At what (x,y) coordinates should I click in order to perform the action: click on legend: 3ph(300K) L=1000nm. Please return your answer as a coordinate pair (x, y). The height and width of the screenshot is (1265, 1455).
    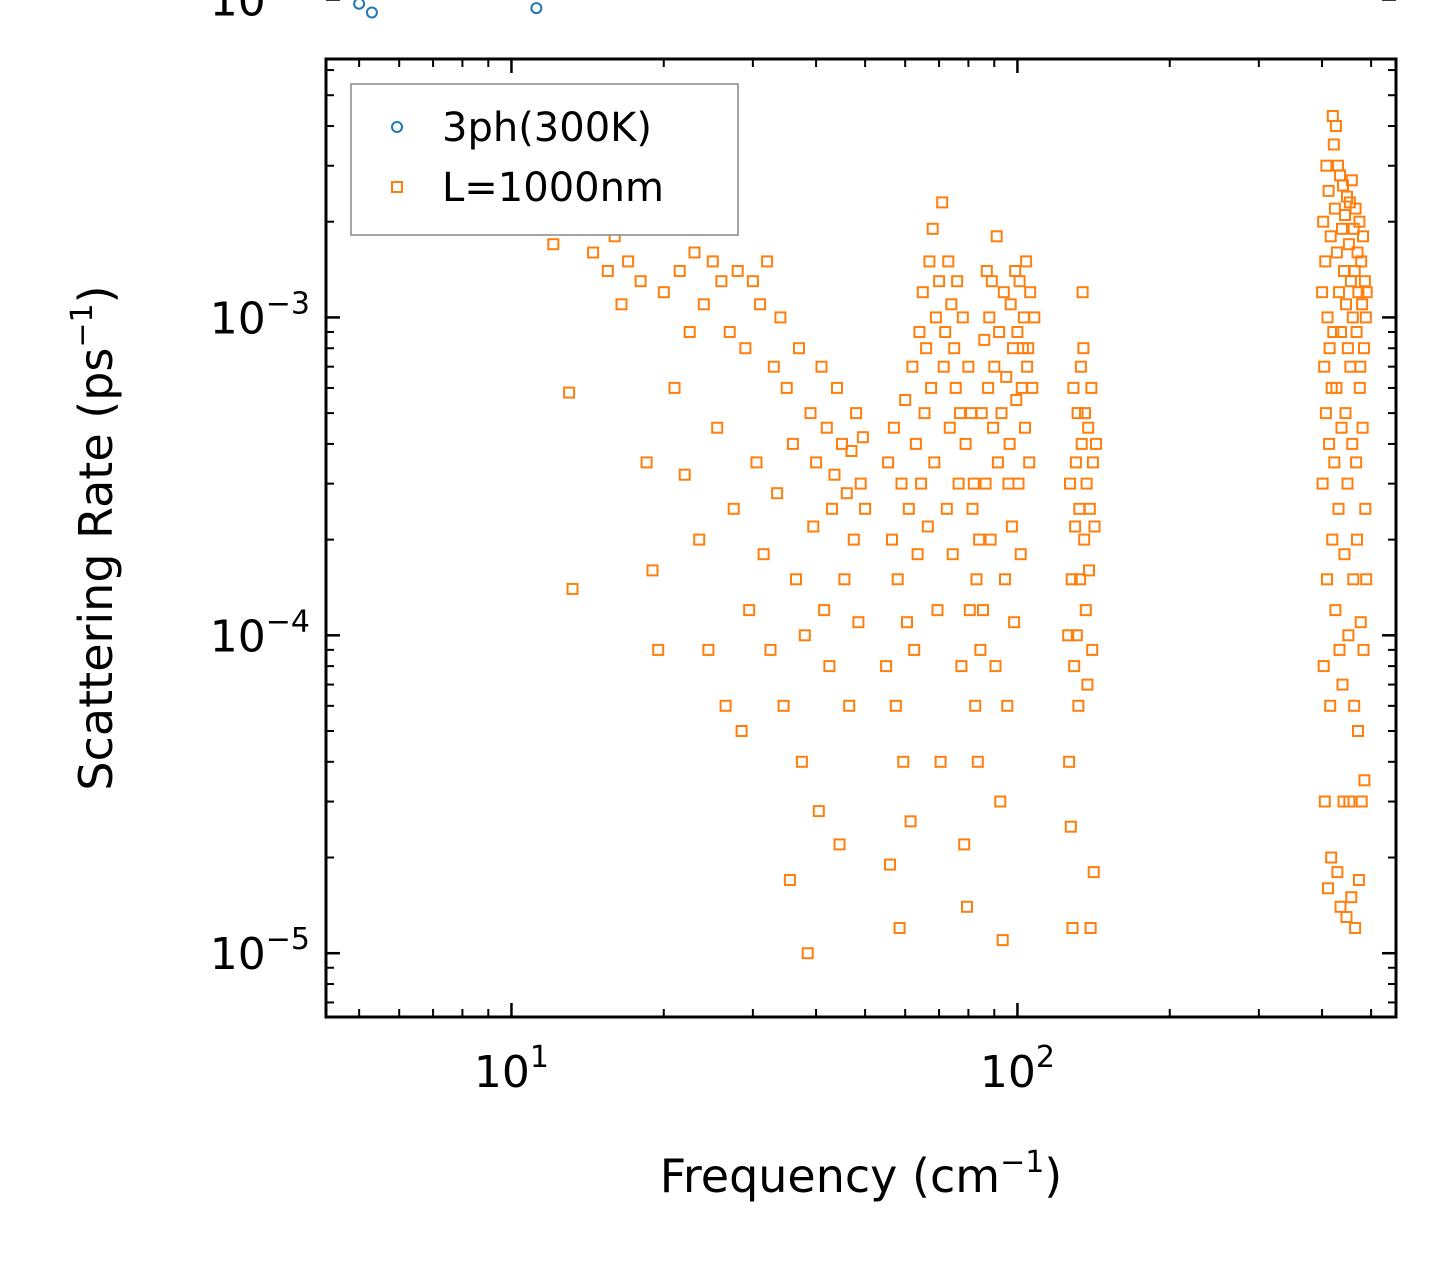
    Looking at the image, I should click on (544, 159).